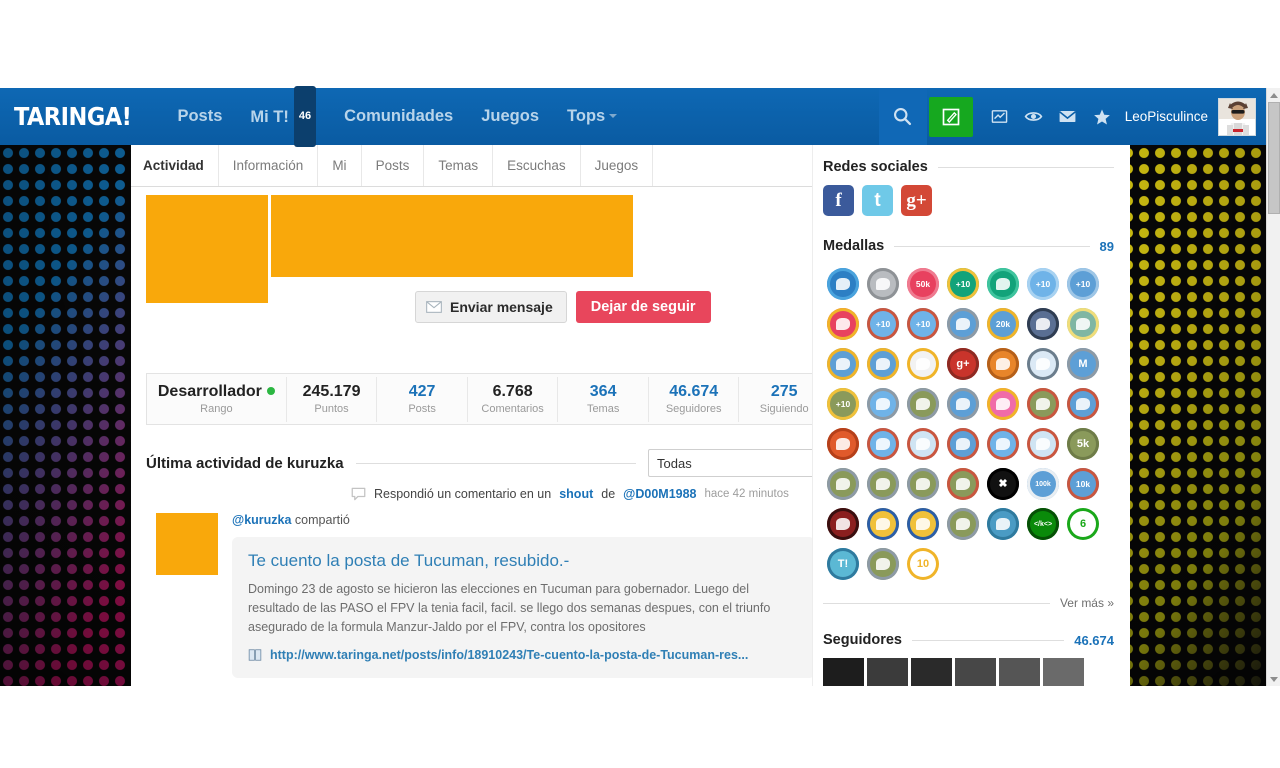 This screenshot has height=768, width=1280. I want to click on send-message-button: Enviar mensaje, so click(491, 307).